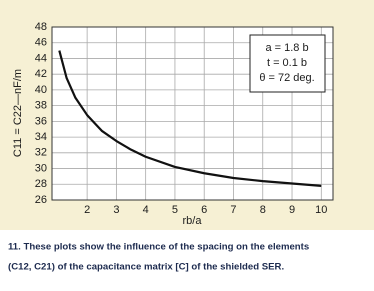  What do you see at coordinates (41, 74) in the screenshot?
I see `y-tick-label: 42` at bounding box center [41, 74].